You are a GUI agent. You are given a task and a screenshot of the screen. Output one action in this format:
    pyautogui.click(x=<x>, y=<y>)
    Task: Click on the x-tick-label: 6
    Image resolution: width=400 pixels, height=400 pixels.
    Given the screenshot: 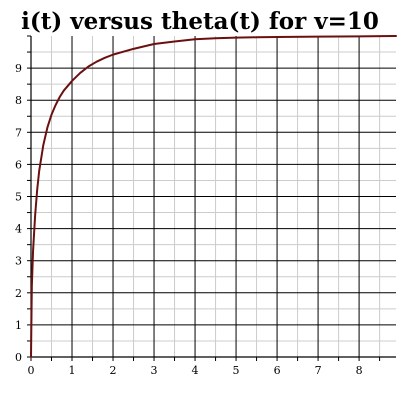 What is the action you would take?
    pyautogui.click(x=277, y=370)
    